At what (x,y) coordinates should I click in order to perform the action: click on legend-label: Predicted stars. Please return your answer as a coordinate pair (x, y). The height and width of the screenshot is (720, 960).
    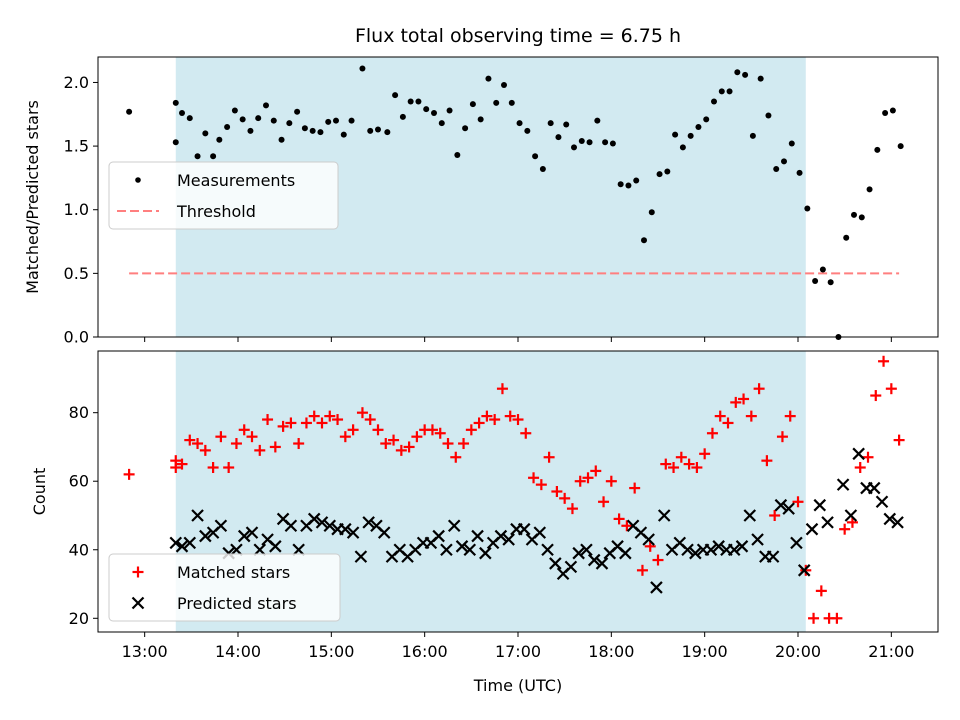
    Looking at the image, I should click on (237, 603).